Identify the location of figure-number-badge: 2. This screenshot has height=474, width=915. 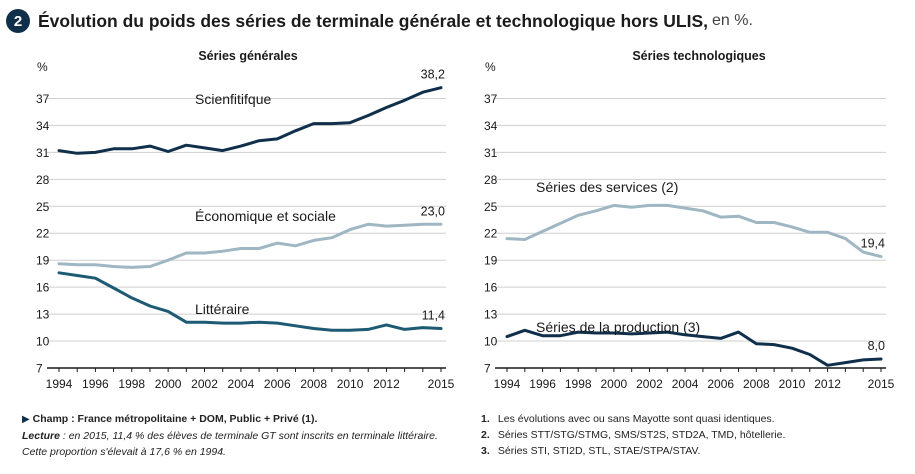
(18, 21).